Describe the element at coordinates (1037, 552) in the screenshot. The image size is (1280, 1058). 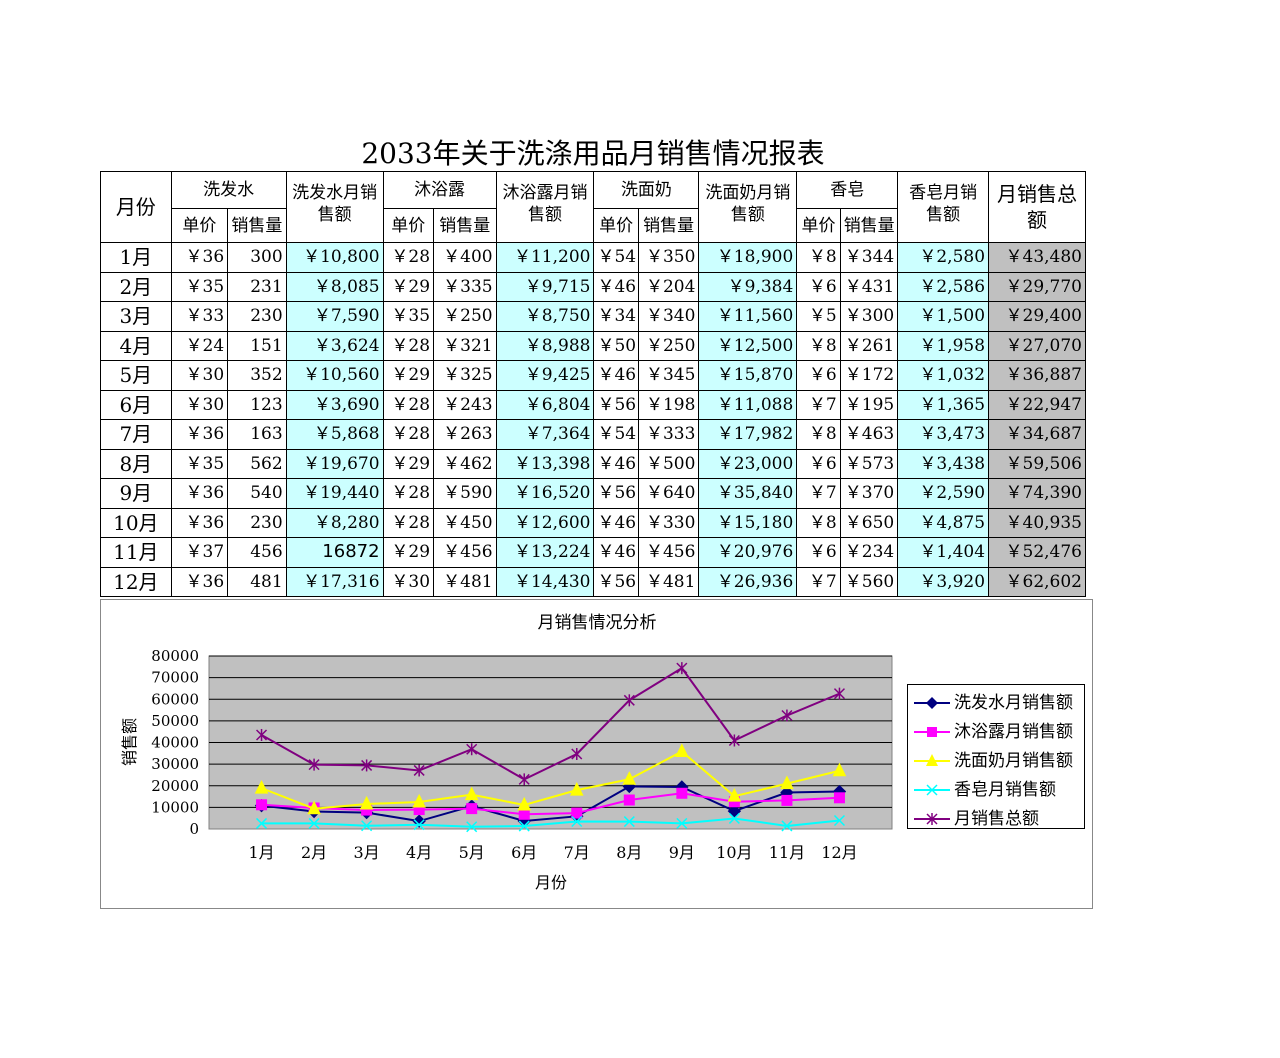
I see `total-sales: ￥52,476` at that location.